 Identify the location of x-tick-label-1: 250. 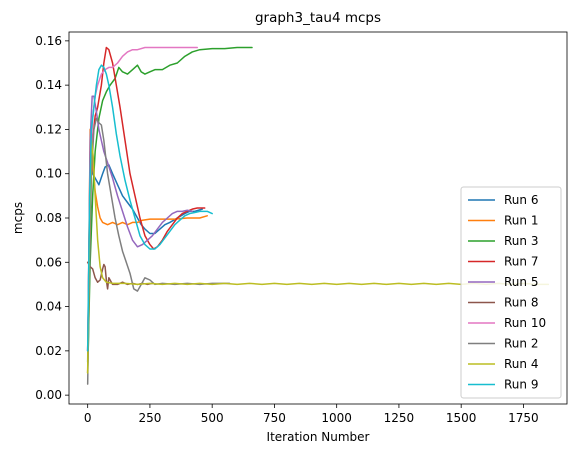
(149, 418).